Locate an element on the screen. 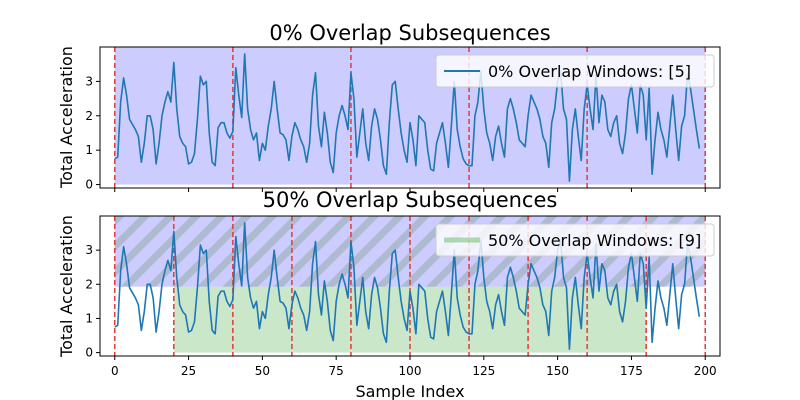 The width and height of the screenshot is (800, 400). x-axis-label: Sample Index is located at coordinates (409, 391).